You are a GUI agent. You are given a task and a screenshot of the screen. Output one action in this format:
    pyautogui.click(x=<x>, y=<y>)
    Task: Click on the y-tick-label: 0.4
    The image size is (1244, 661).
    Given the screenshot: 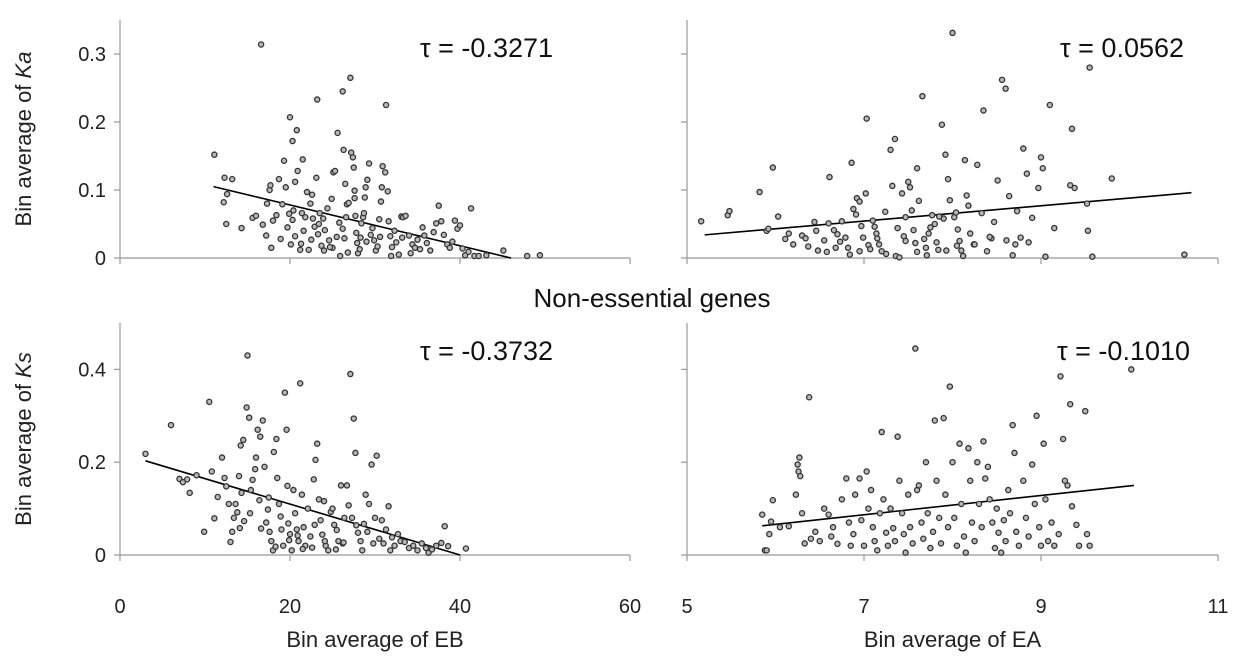 What is the action you would take?
    pyautogui.click(x=92, y=370)
    